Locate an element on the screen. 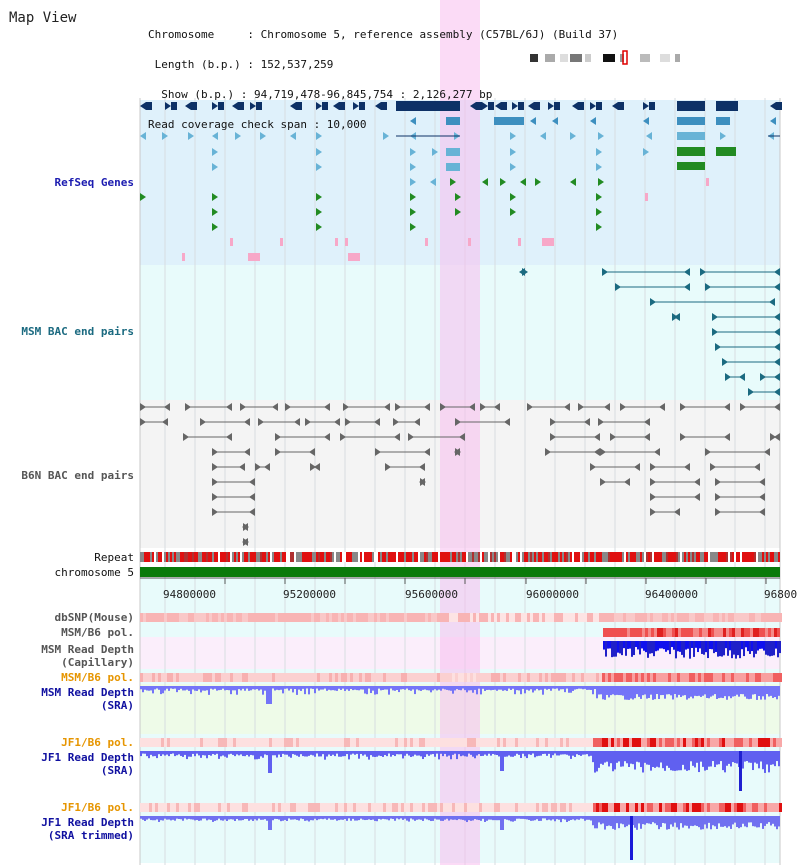  track-label-msm-bac: MSM BAC end pairs is located at coordinates (77, 331).